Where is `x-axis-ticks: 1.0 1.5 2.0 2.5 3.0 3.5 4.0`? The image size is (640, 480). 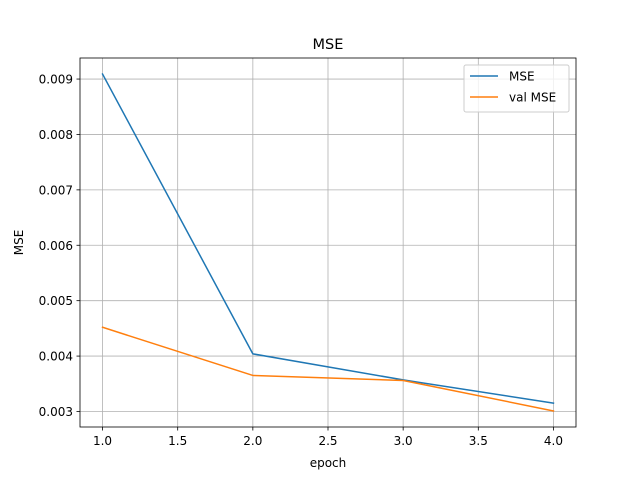
x-axis-ticks: 1.0 1.5 2.0 2.5 3.0 3.5 4.0 is located at coordinates (328, 437).